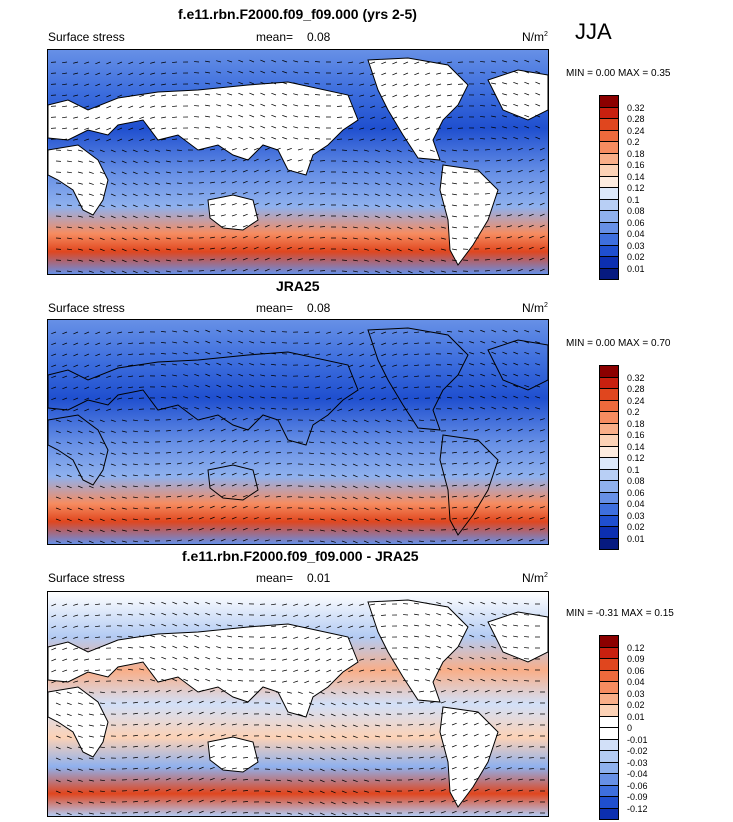 This screenshot has width=733, height=822. Describe the element at coordinates (636, 400) in the screenshot. I see `colorbar-label: 0.24` at that location.